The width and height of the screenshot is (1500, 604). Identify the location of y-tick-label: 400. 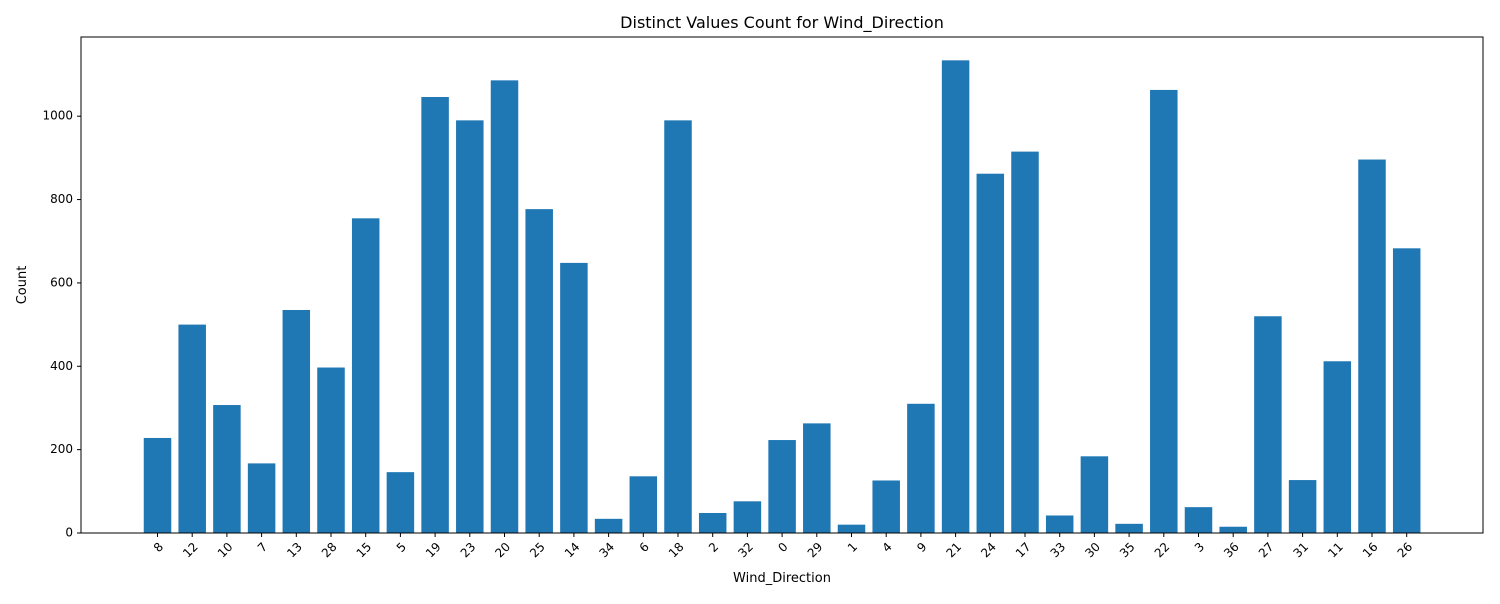
(61, 366).